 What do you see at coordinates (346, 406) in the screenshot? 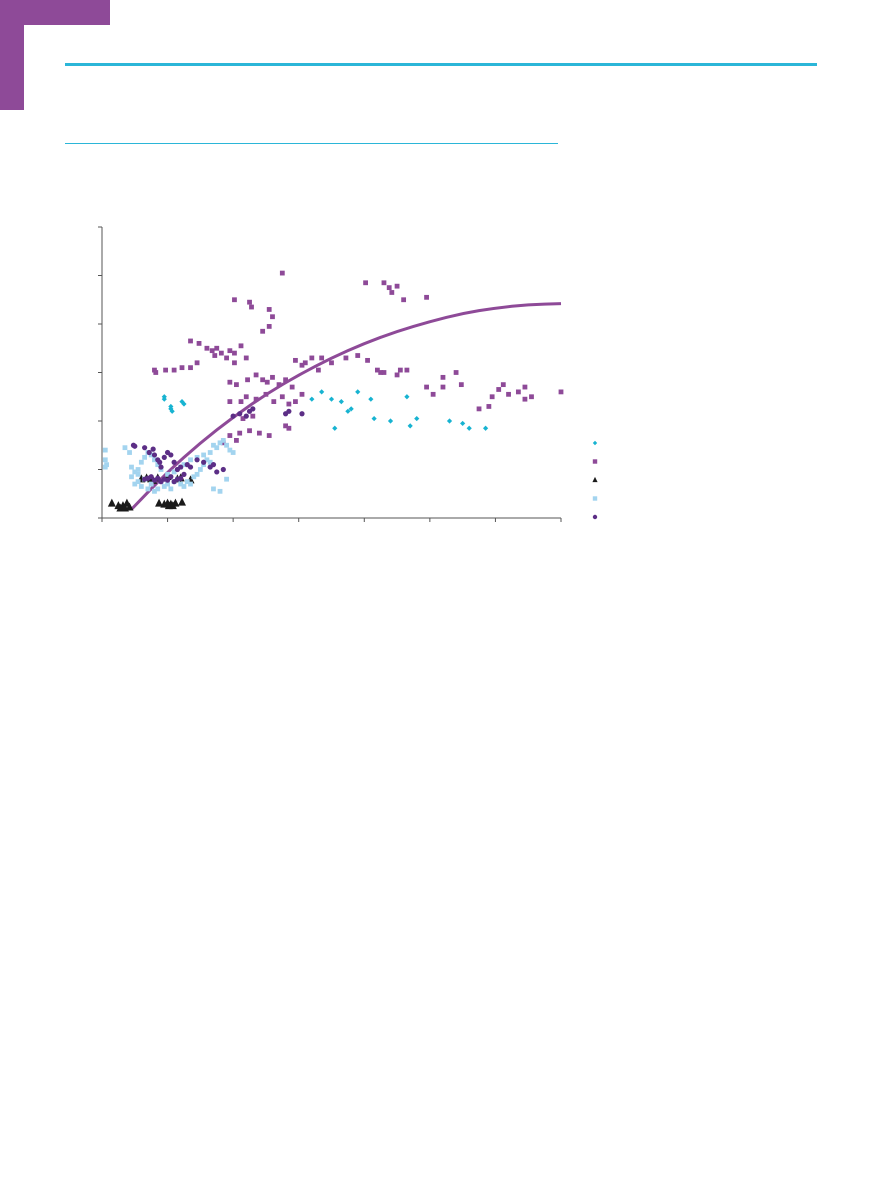
I see `trendline` at bounding box center [346, 406].